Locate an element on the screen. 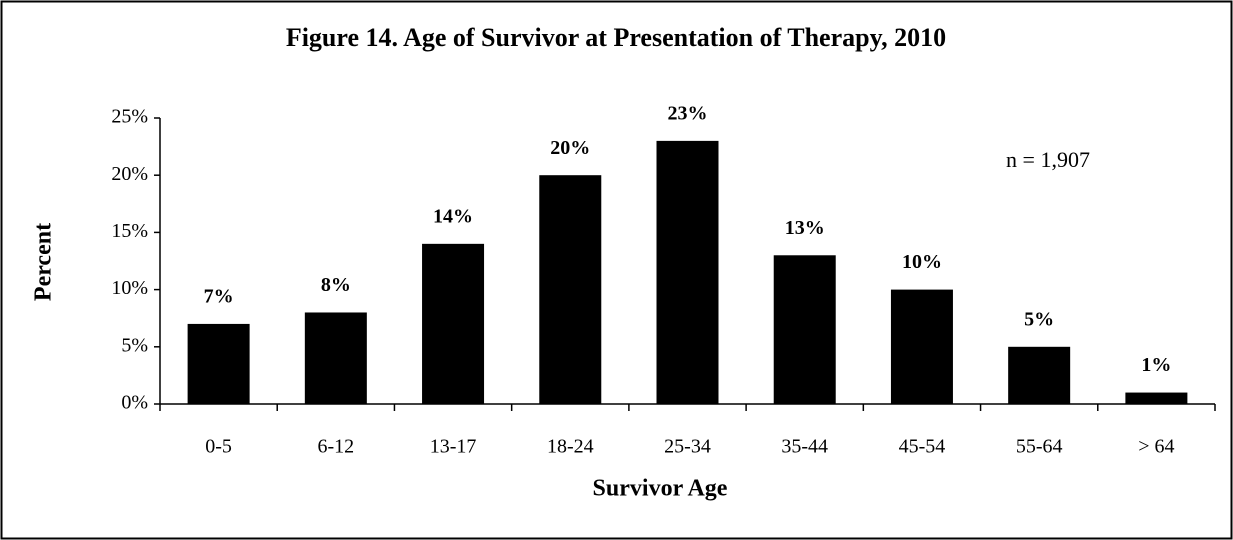 Image resolution: width=1233 pixels, height=540 pixels. data-label: 8% is located at coordinates (336, 285).